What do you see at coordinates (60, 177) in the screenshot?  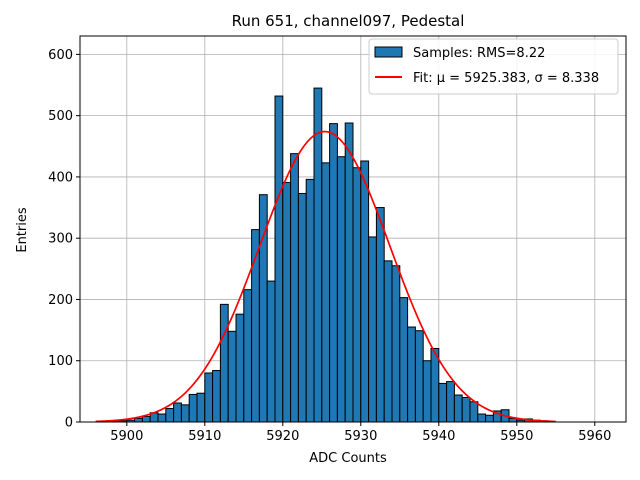 I see `y-tick-label: 400` at bounding box center [60, 177].